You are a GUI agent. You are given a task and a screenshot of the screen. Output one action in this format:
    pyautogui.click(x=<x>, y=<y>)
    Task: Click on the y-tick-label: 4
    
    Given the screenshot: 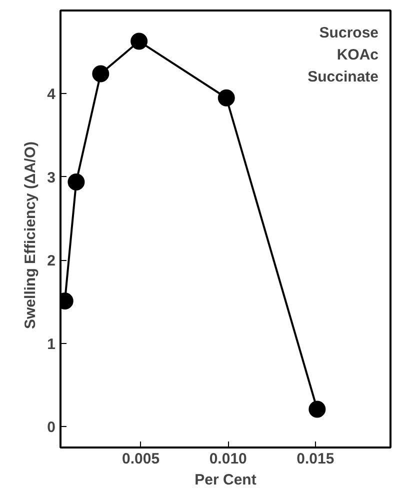 What is the action you would take?
    pyautogui.click(x=51, y=95)
    